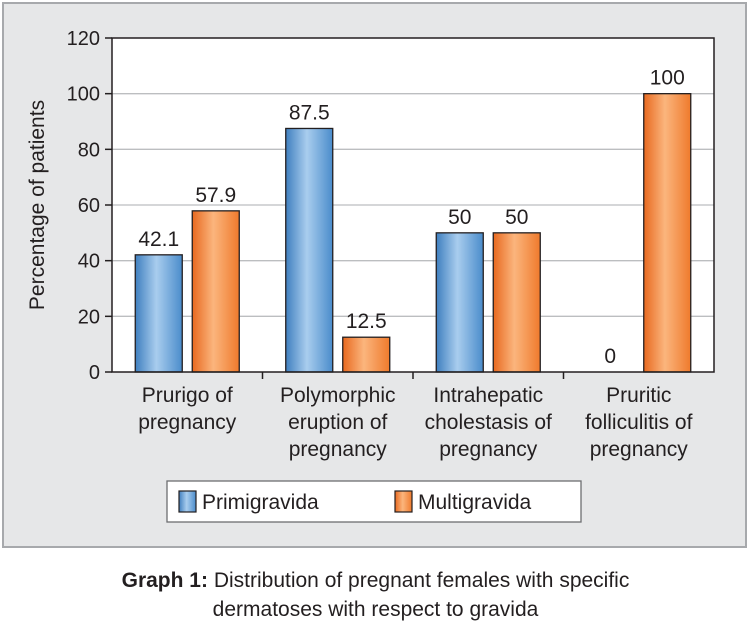 This screenshot has width=751, height=627. Describe the element at coordinates (89, 150) in the screenshot. I see `y-tick-label: 80` at that location.